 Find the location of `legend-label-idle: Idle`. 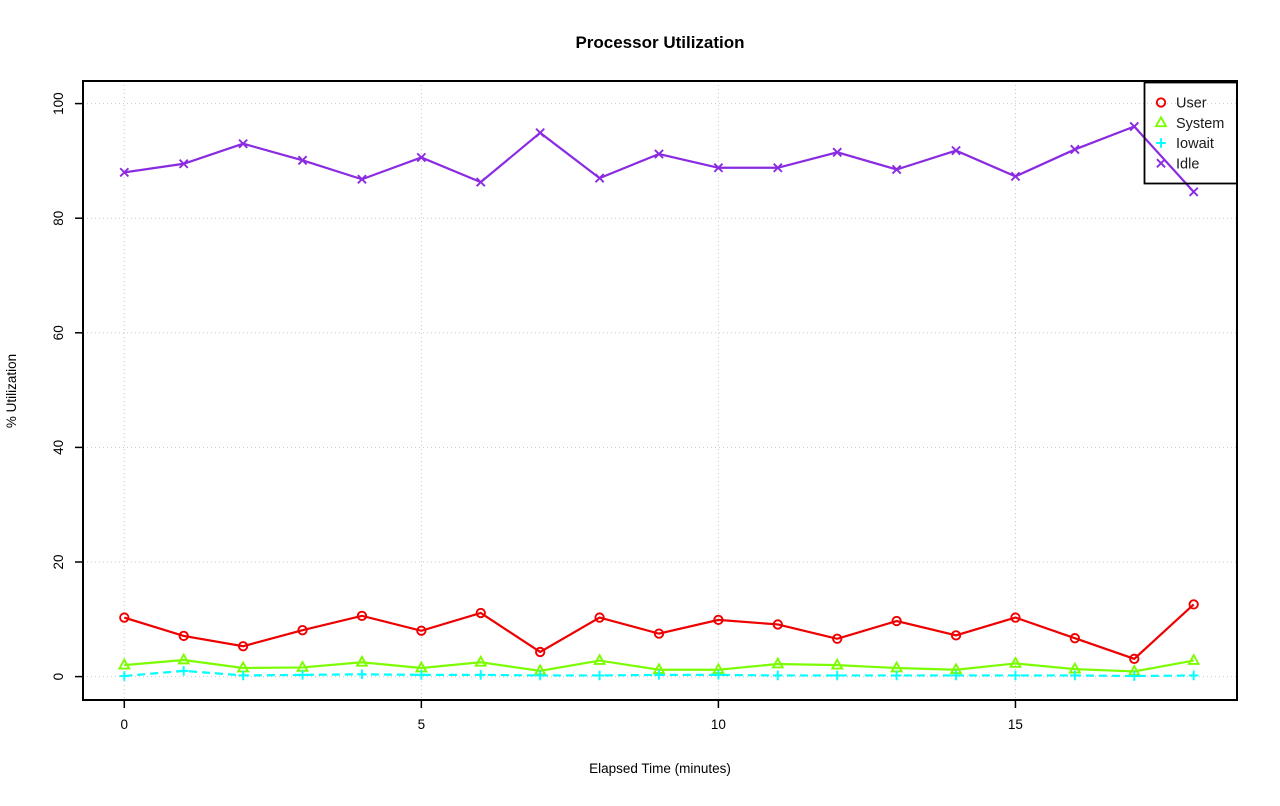

legend-label-idle: Idle is located at coordinates (1187, 164).